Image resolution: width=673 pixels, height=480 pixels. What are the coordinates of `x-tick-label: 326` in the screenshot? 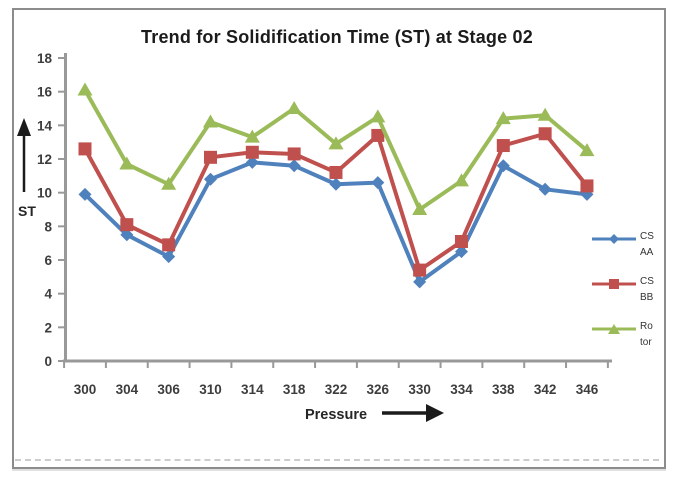 It's located at (378, 389).